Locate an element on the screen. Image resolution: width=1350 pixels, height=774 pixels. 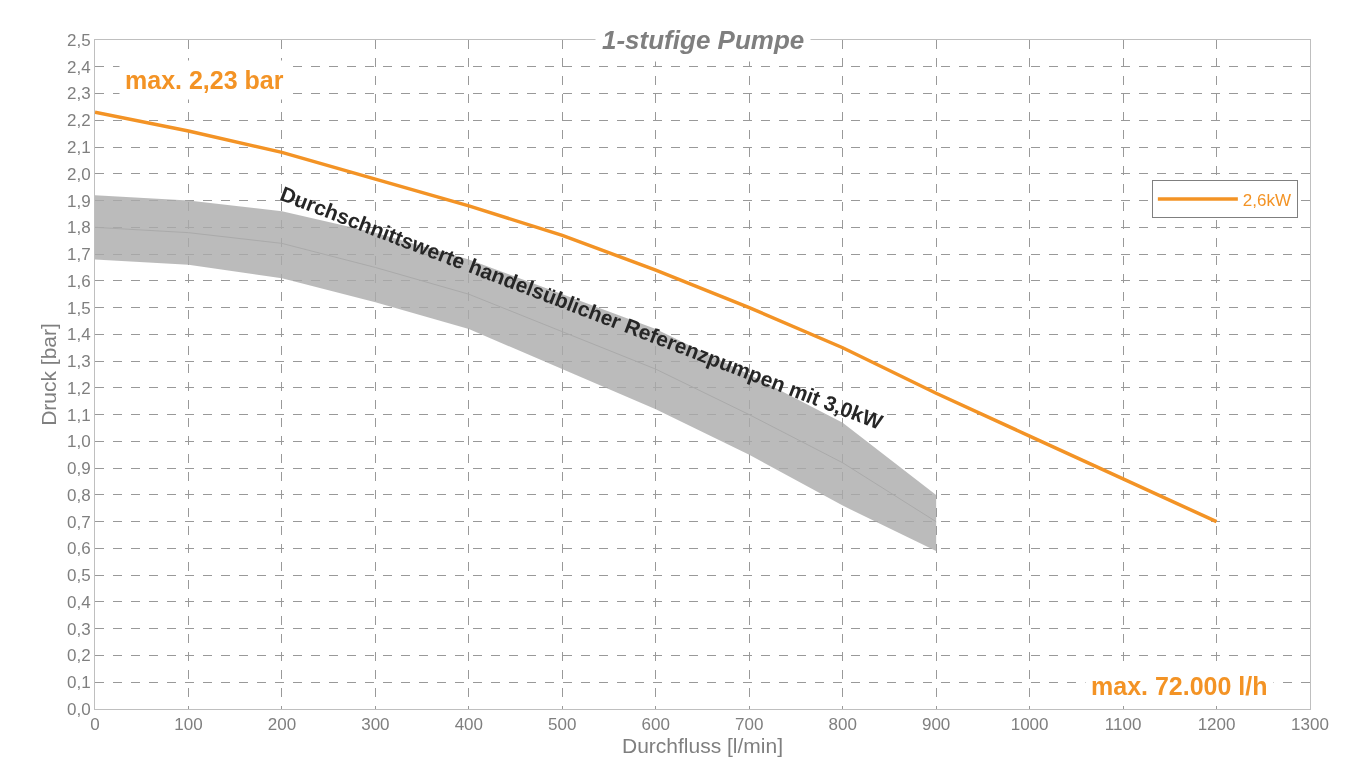
y-tick-label: 0,2 is located at coordinates (78, 656).